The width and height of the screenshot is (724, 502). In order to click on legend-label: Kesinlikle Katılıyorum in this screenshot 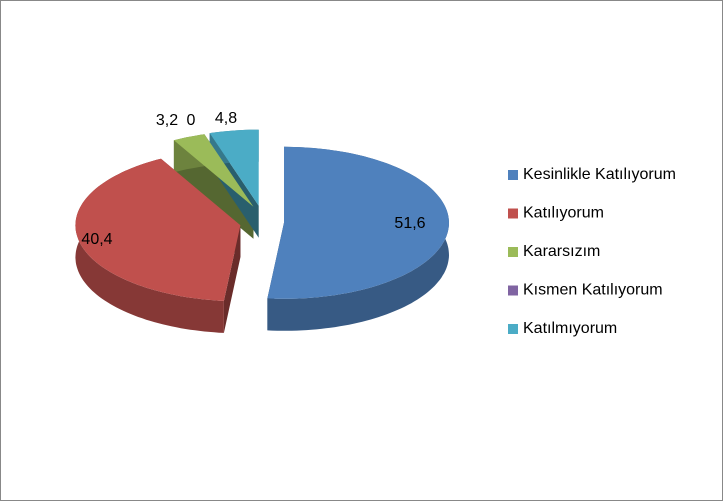, I will do `click(599, 174)`.